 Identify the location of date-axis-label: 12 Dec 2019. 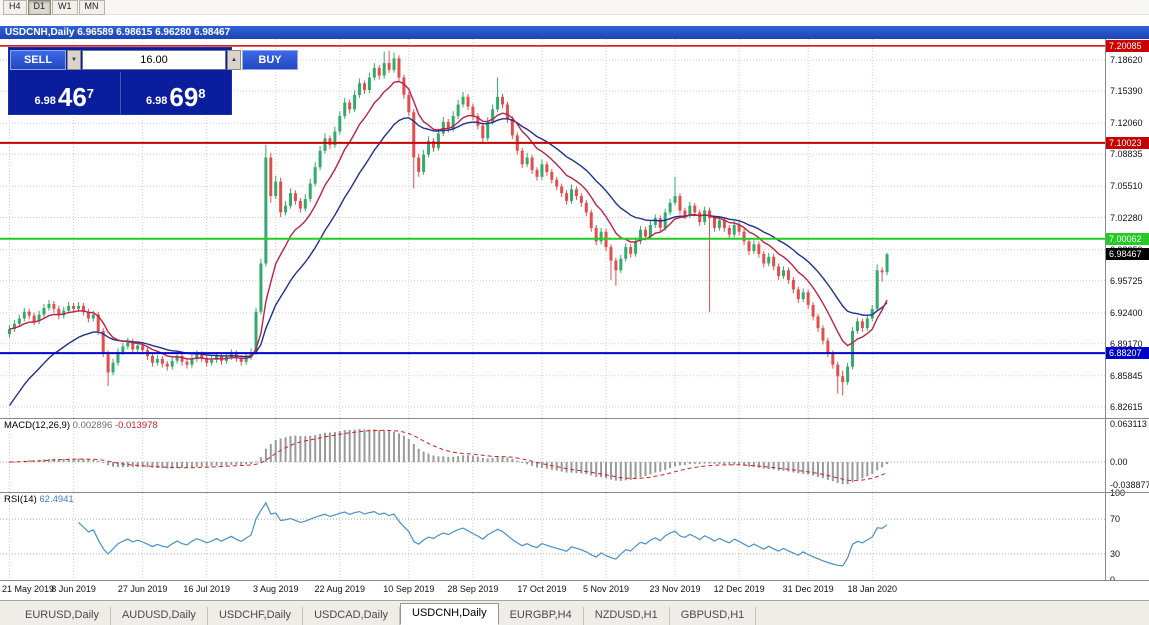
(739, 589).